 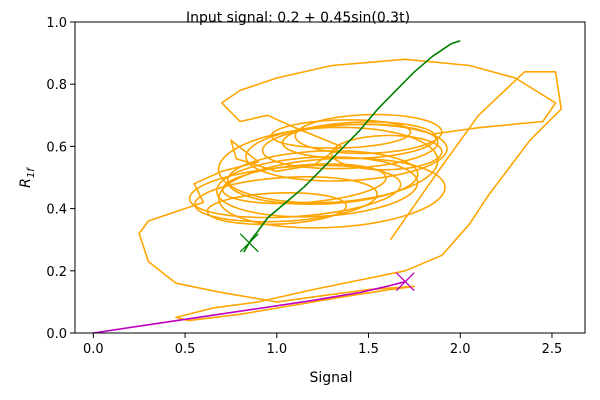 I want to click on x-tick-label: 0.0, so click(x=93, y=349).